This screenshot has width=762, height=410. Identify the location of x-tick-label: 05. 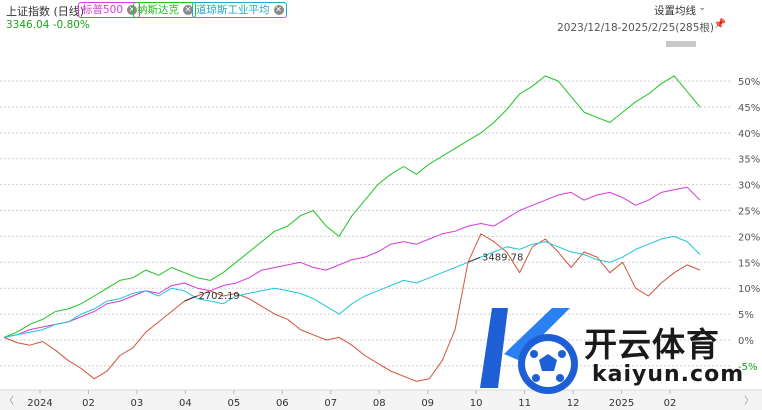
(233, 403).